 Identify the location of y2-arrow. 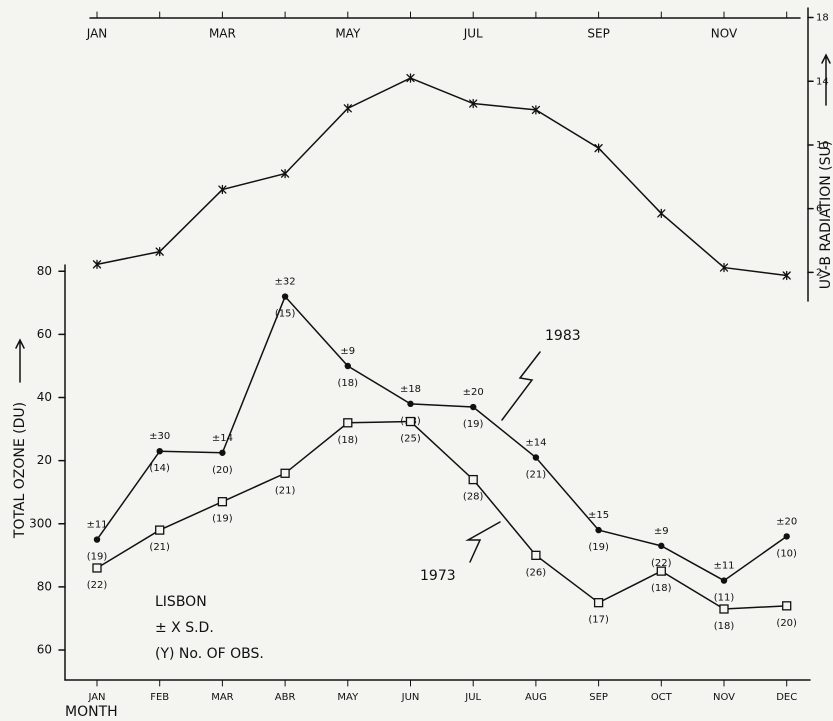
(826, 79).